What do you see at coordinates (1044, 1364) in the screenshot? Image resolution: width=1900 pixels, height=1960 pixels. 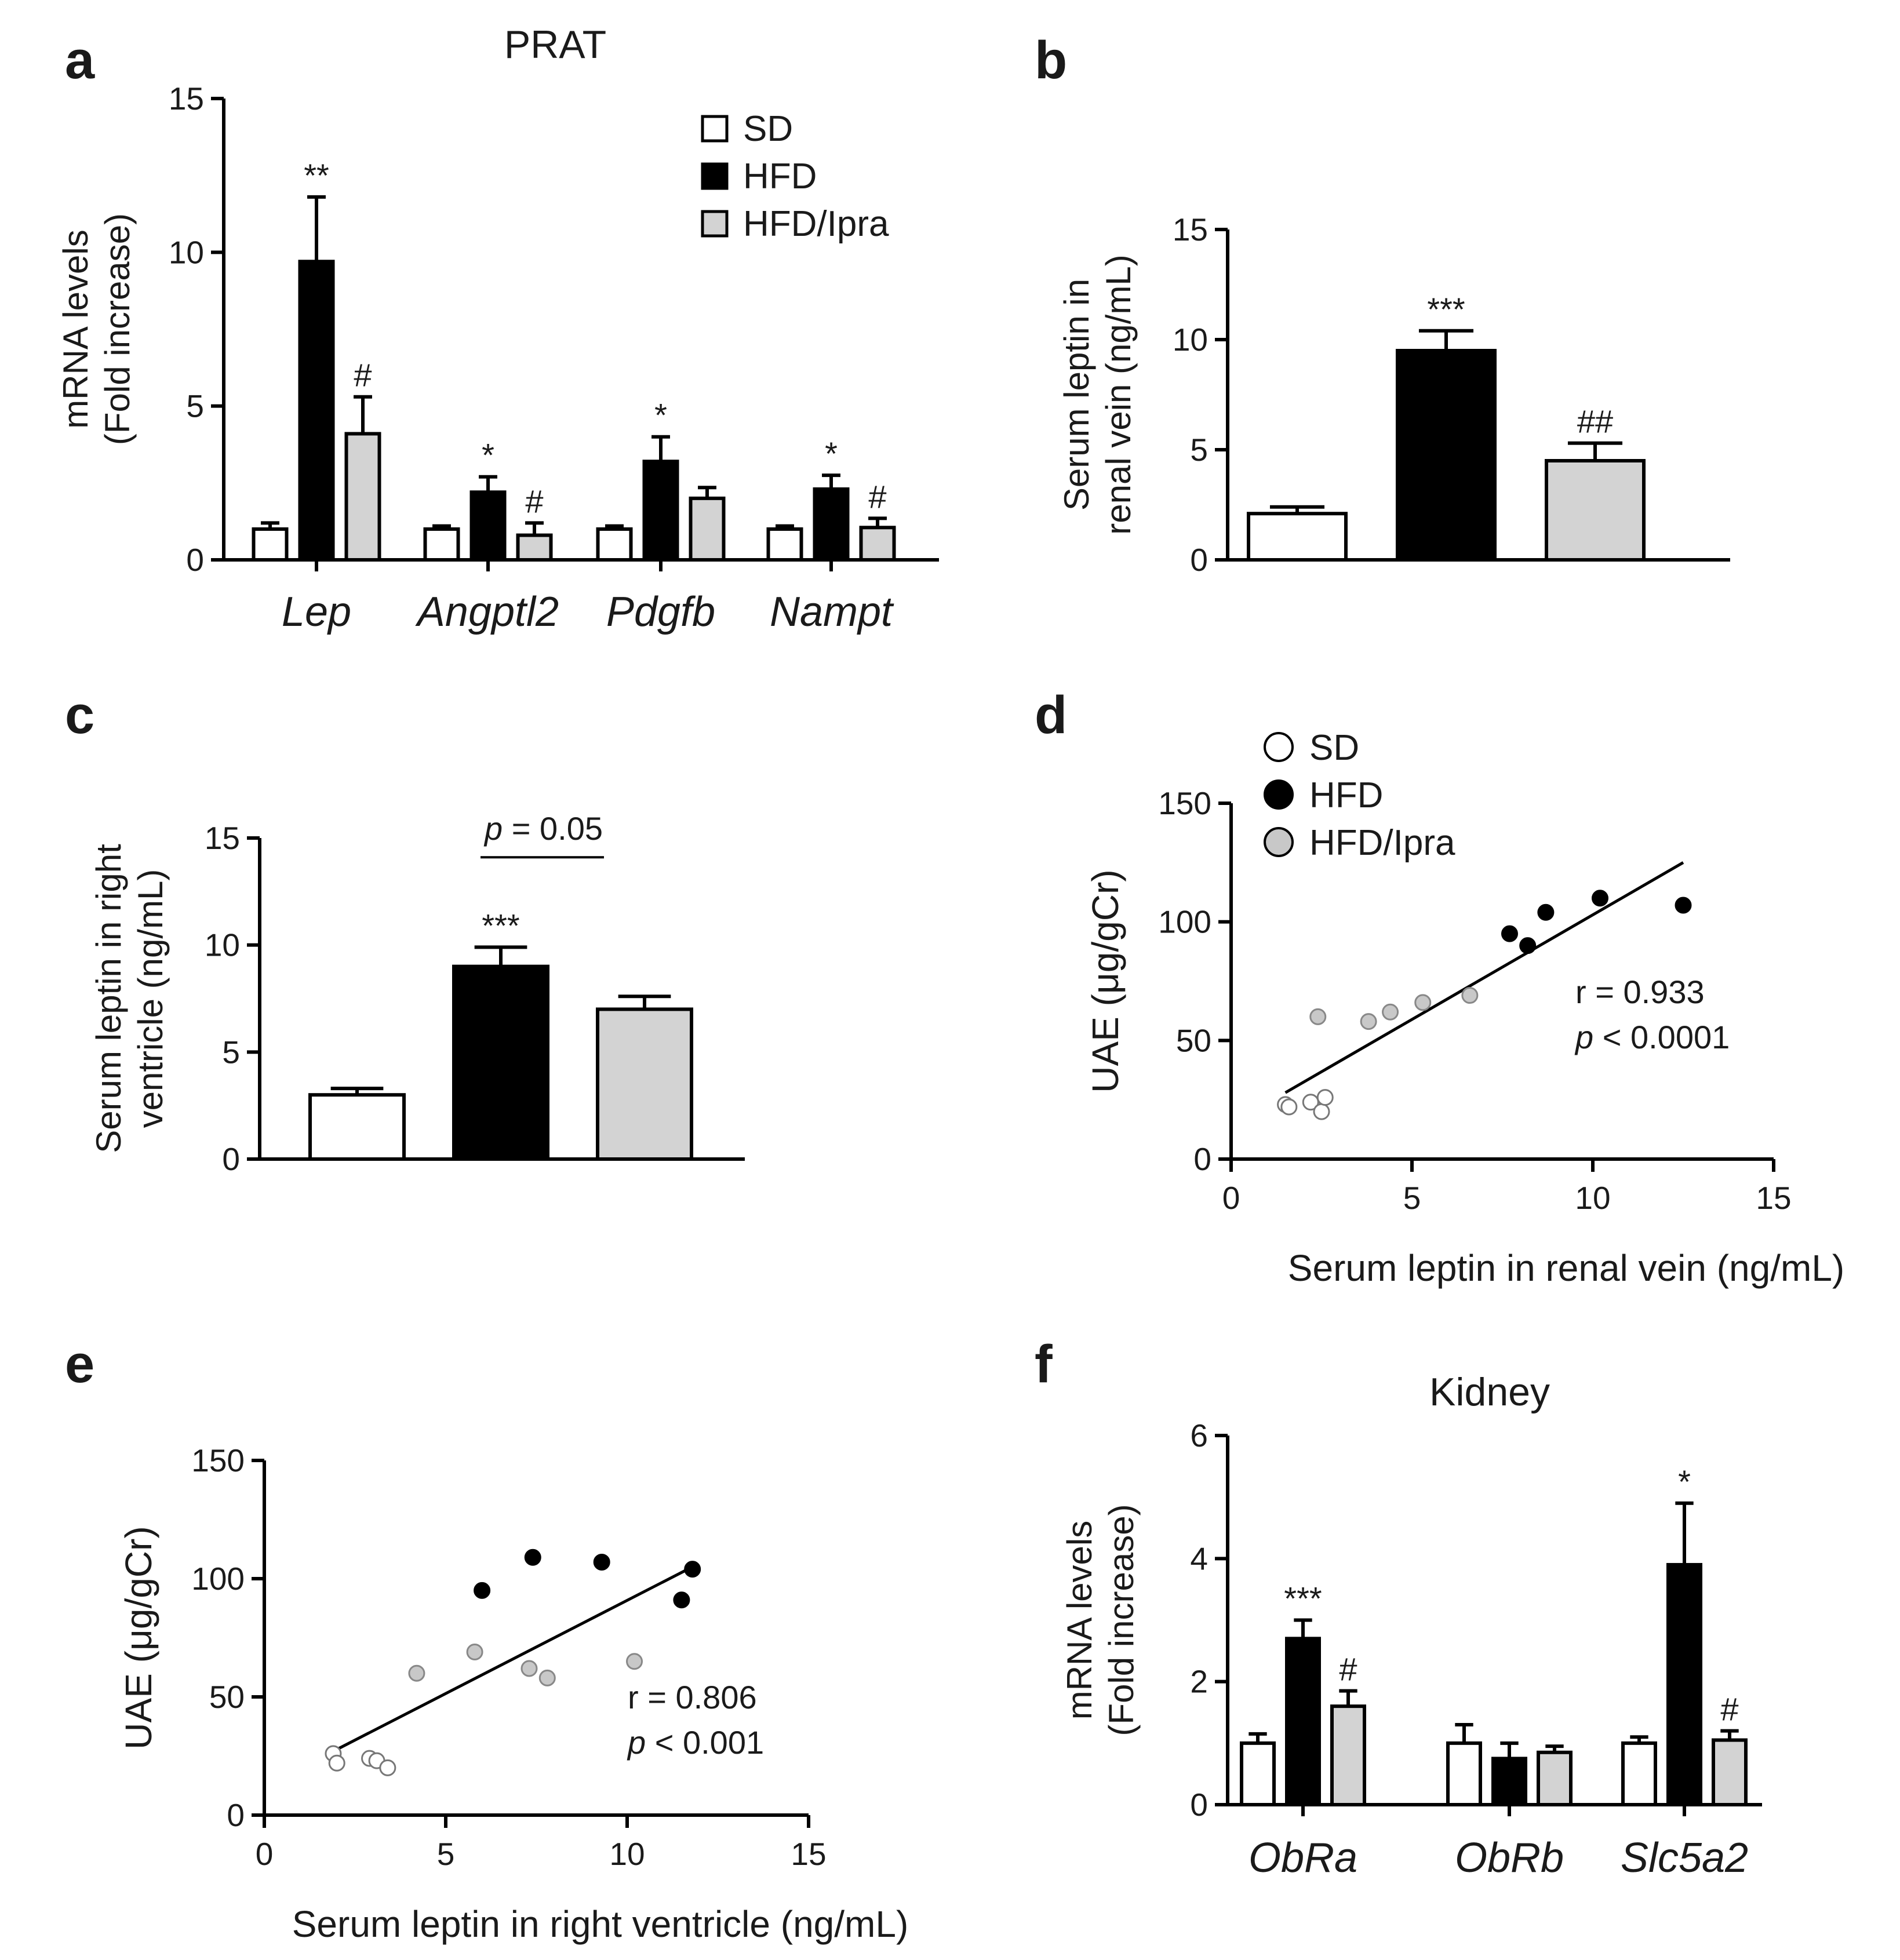 I see `panel-letter-f: f` at bounding box center [1044, 1364].